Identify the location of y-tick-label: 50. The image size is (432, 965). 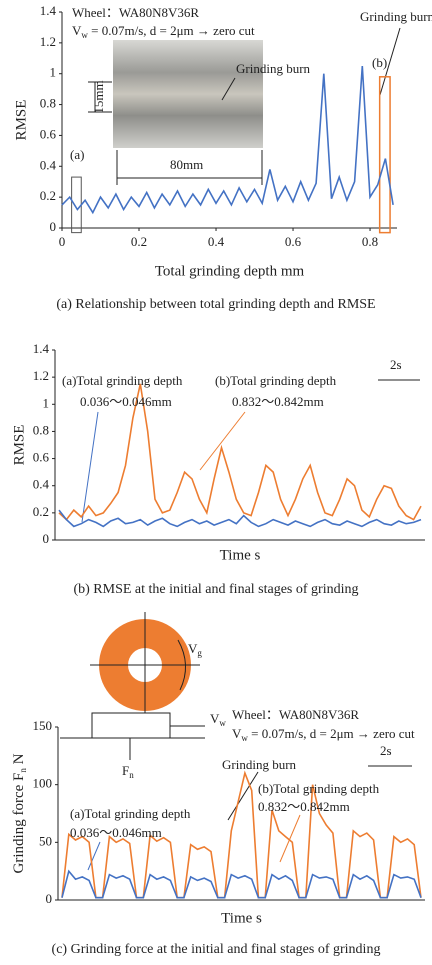
(45, 840).